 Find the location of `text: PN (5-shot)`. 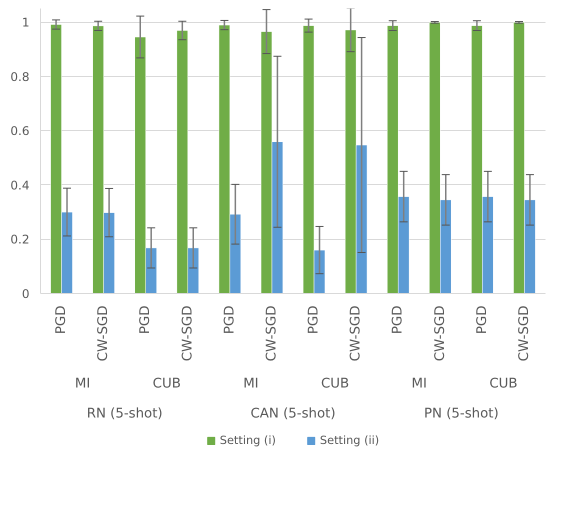

text: PN (5-shot) is located at coordinates (461, 414).